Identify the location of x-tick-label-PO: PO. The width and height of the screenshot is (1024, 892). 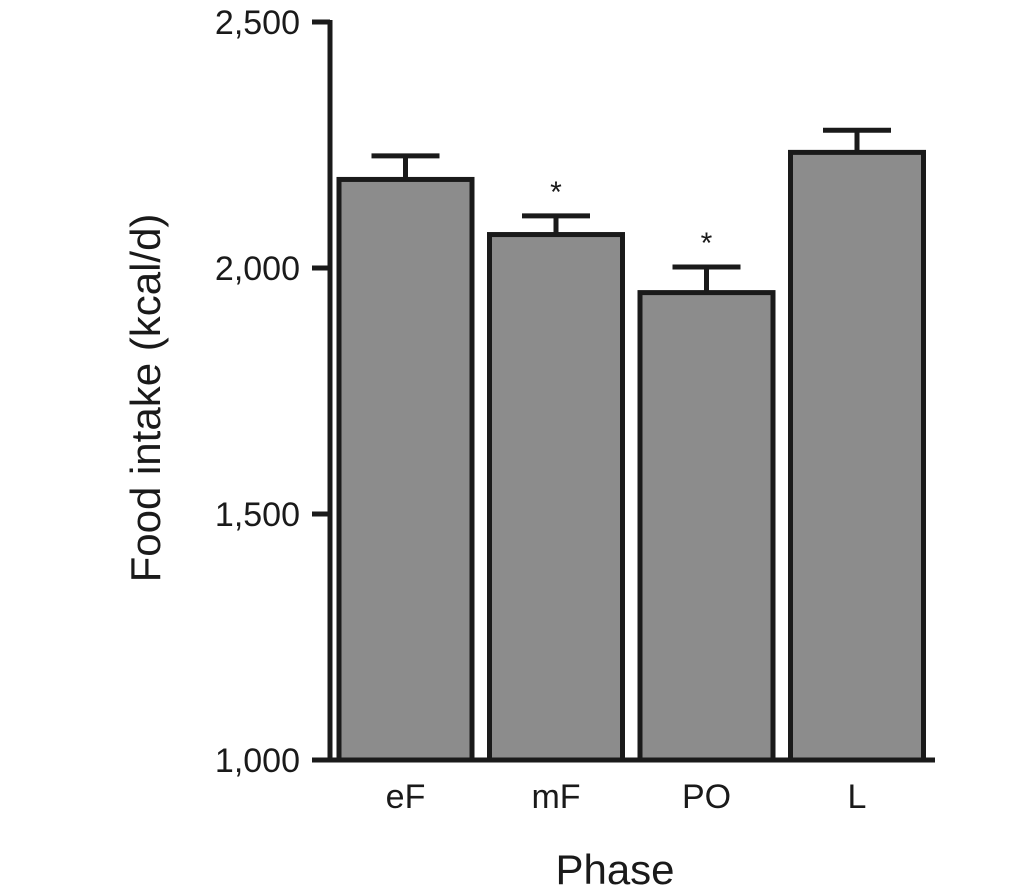
(706, 797).